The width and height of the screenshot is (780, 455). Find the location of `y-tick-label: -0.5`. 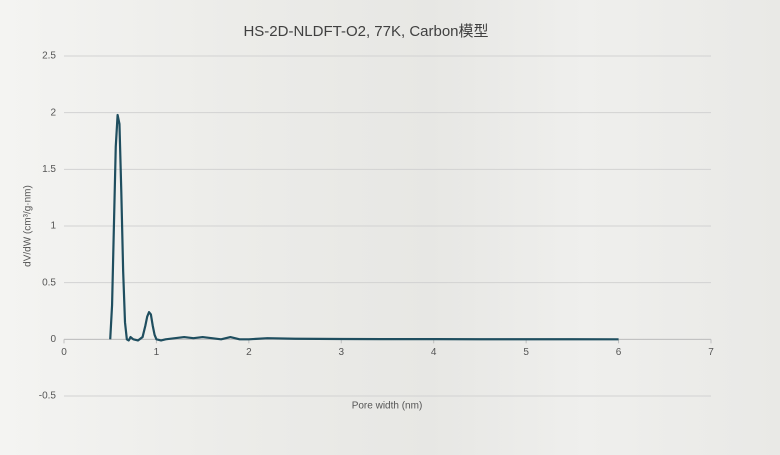

y-tick-label: -0.5 is located at coordinates (48, 396).